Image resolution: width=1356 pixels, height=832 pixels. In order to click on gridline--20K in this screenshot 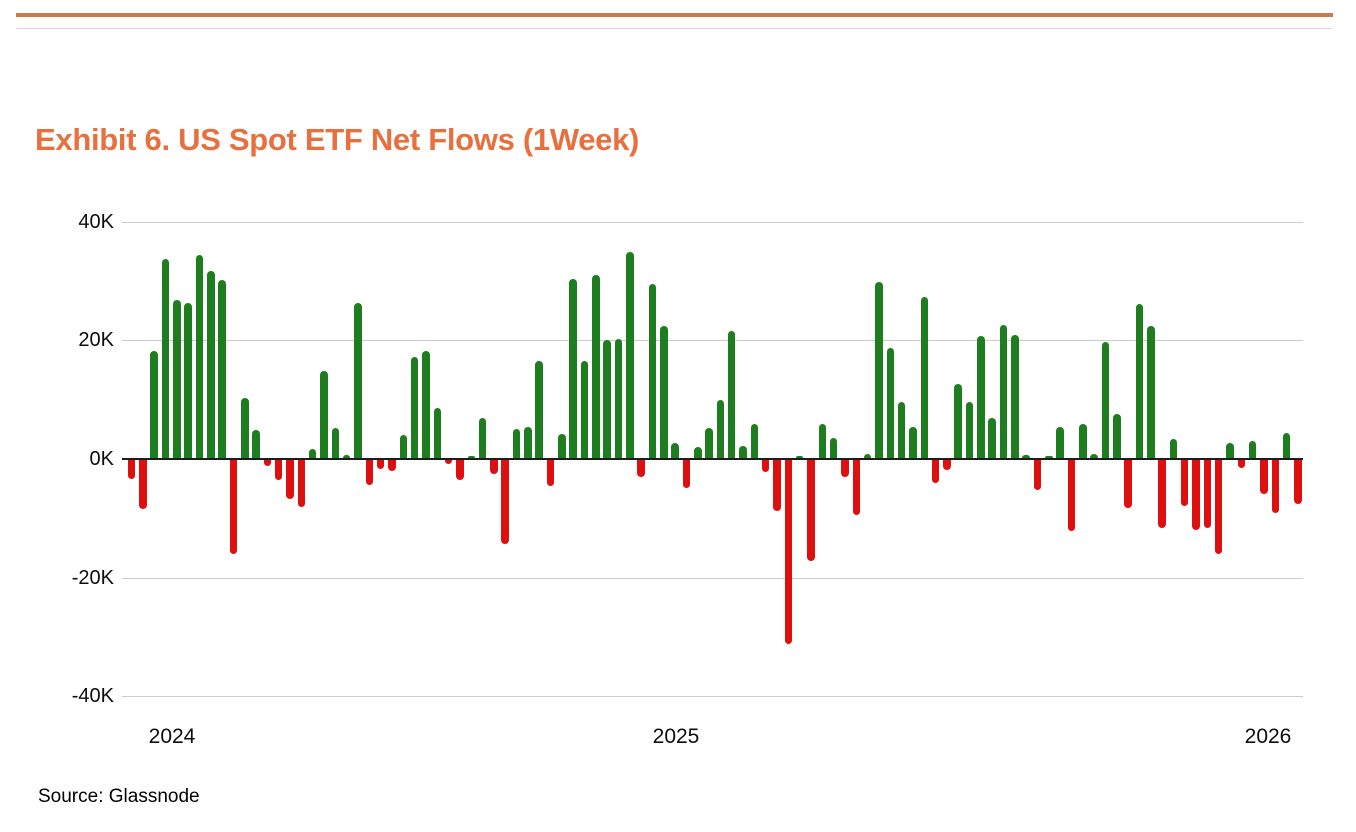, I will do `click(712, 578)`.